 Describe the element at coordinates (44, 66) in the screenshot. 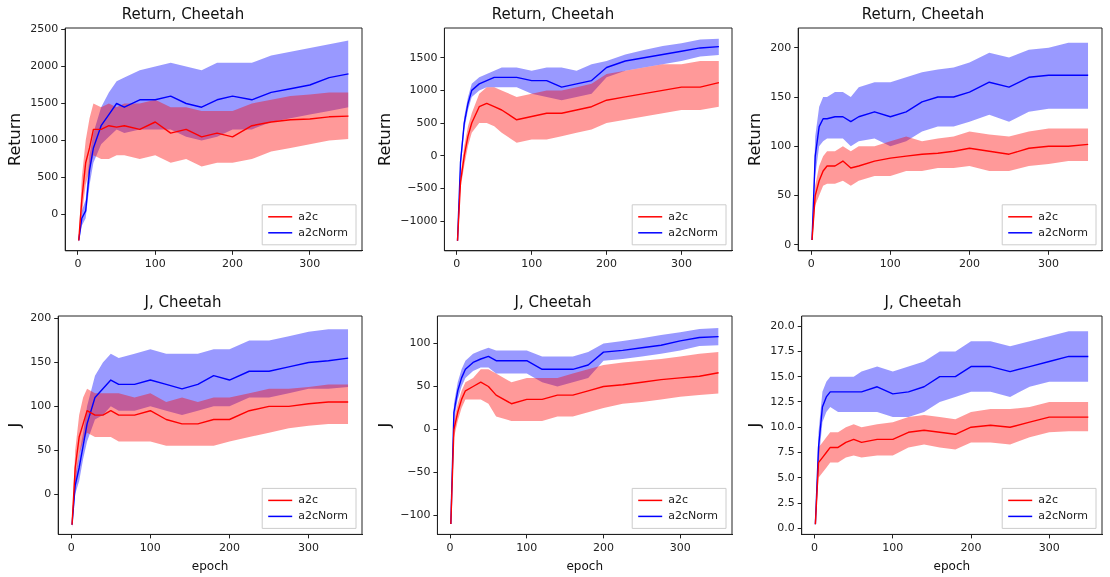

I see `y-tick-label: 2000` at that location.